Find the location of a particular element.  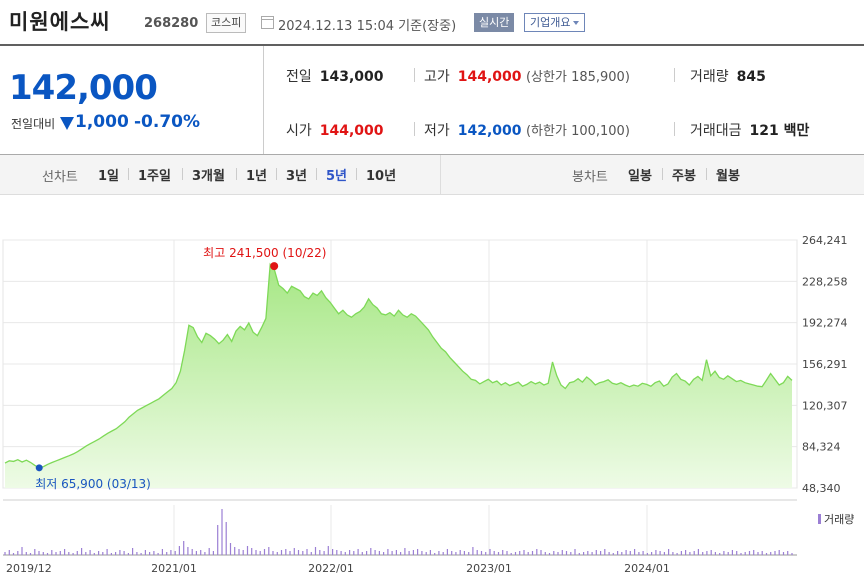

high-label: 고가 is located at coordinates (437, 77).